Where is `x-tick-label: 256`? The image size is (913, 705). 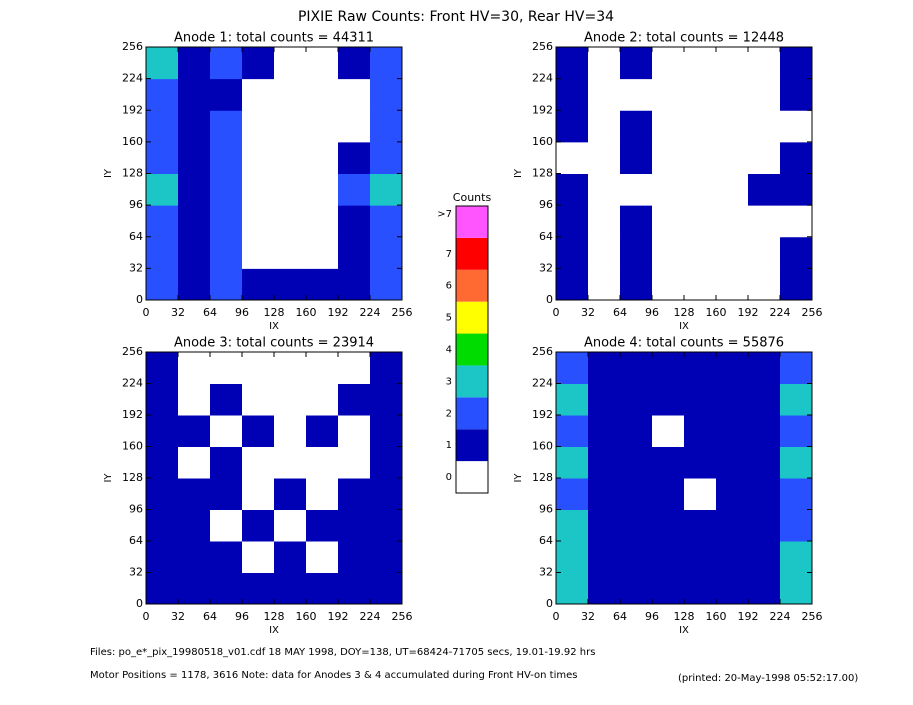 x-tick-label: 256 is located at coordinates (402, 312).